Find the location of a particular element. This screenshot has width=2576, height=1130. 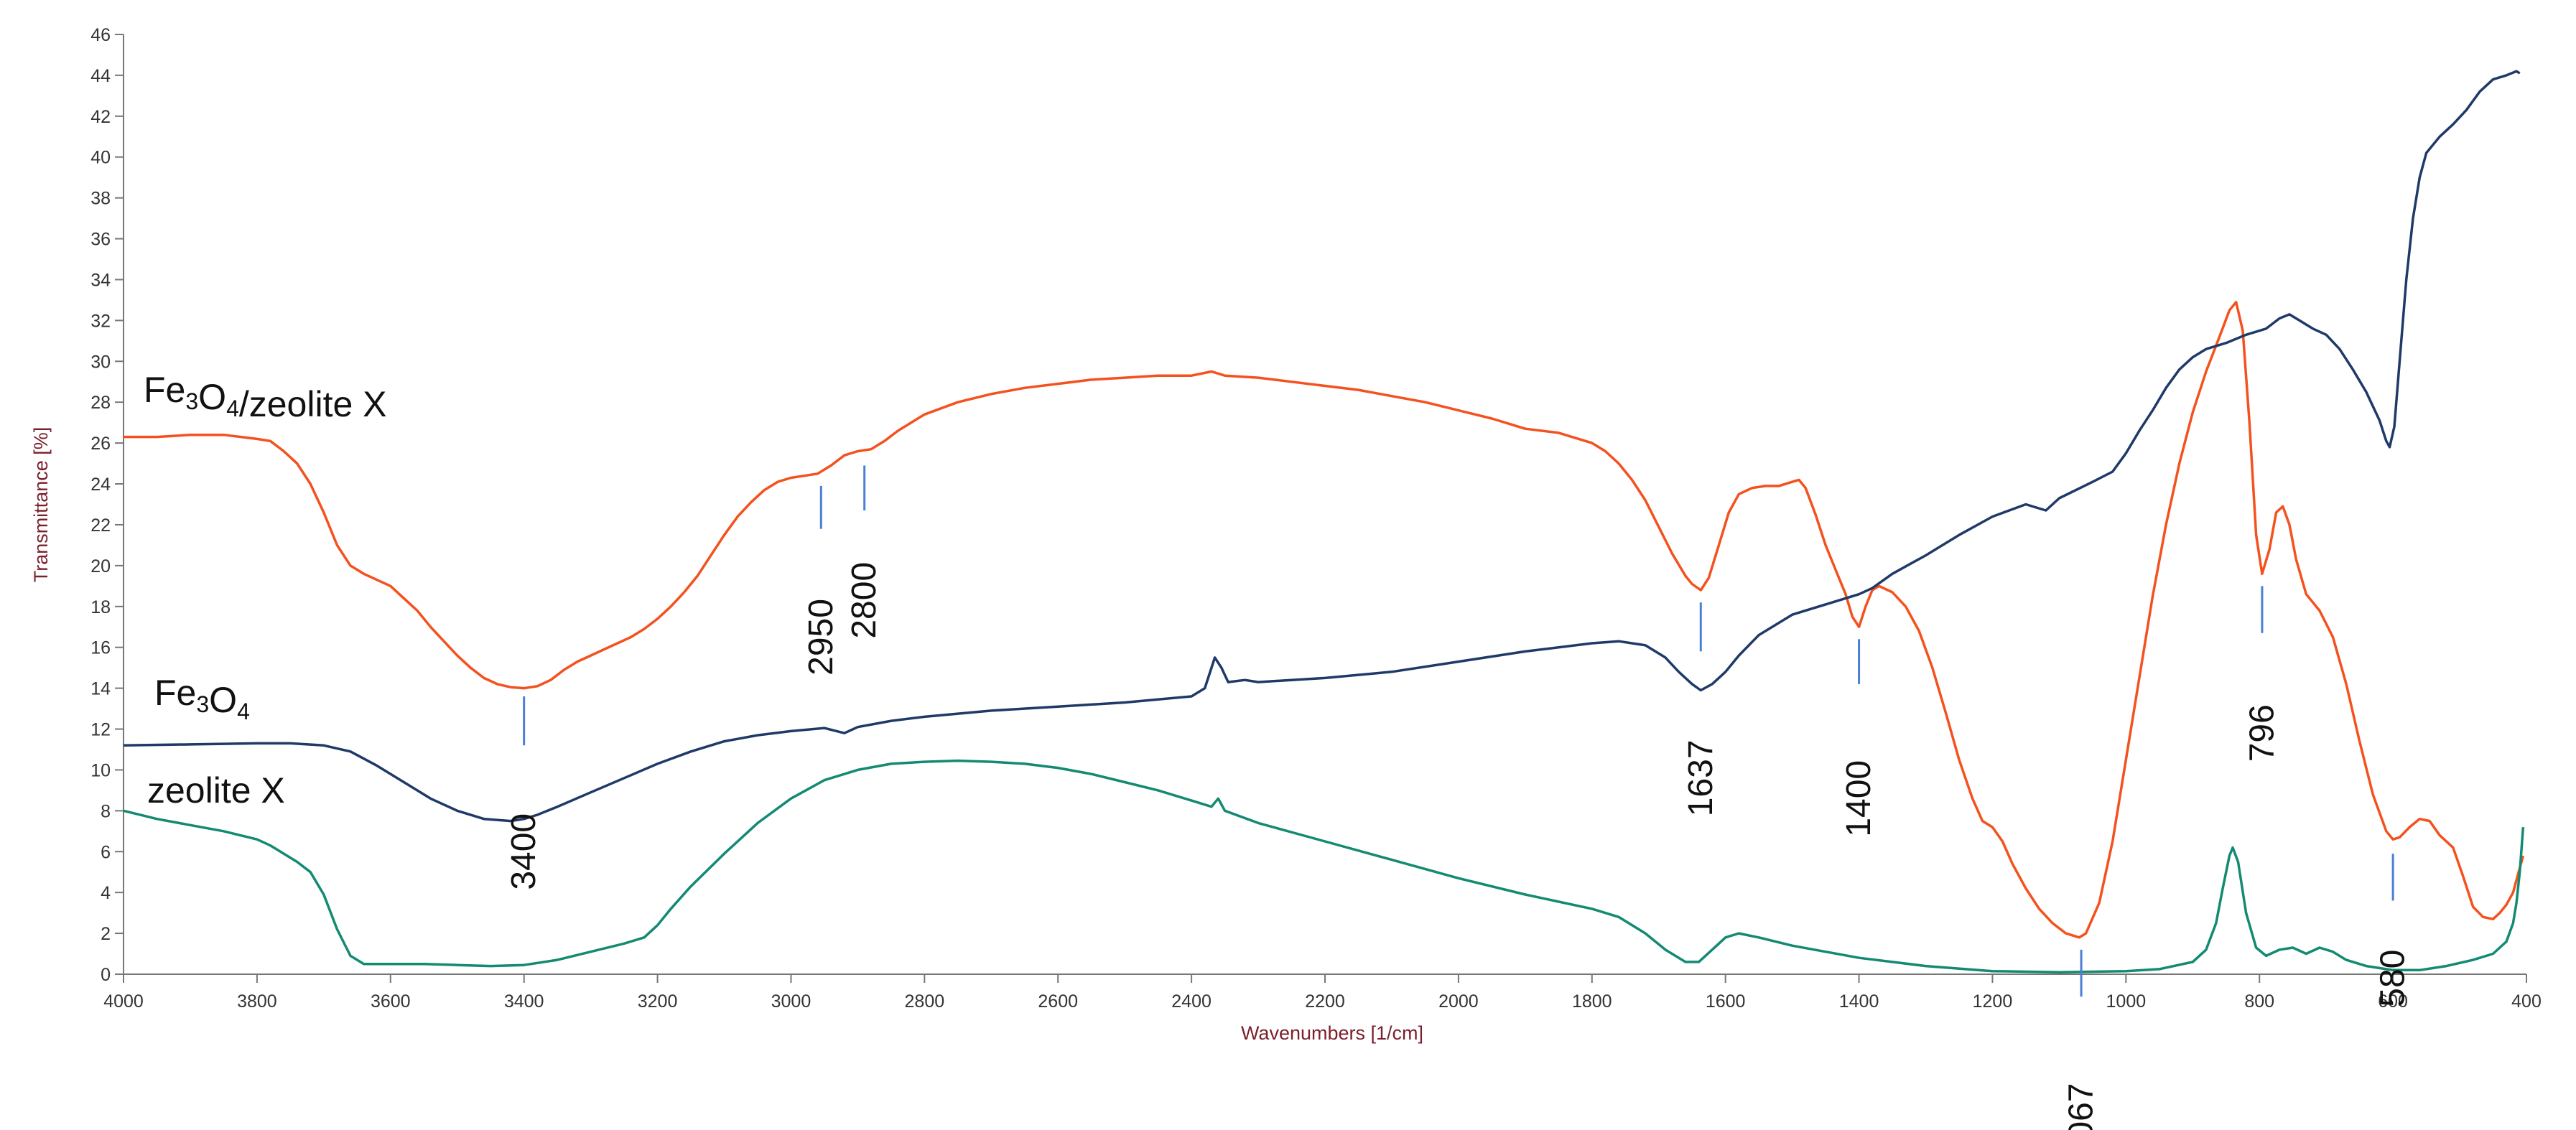

x-tick-label: 600 is located at coordinates (2393, 1001).